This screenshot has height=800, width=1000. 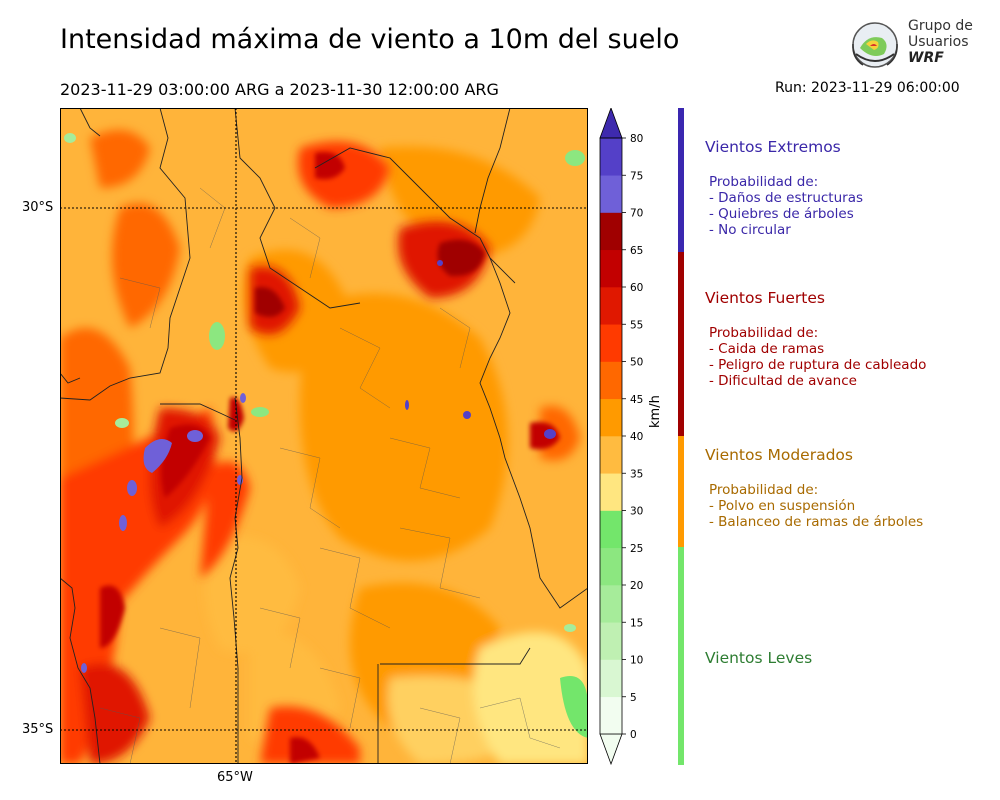 I want to click on wrf-group-logo, so click(x=875, y=45).